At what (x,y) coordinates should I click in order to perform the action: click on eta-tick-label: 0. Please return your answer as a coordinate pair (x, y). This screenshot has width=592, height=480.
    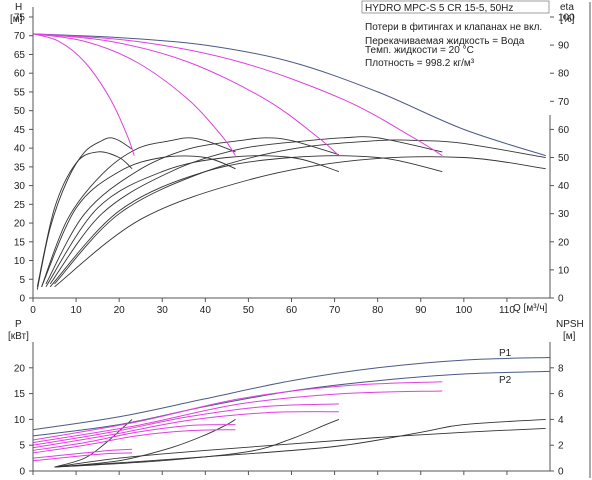
    Looking at the image, I should click on (561, 299).